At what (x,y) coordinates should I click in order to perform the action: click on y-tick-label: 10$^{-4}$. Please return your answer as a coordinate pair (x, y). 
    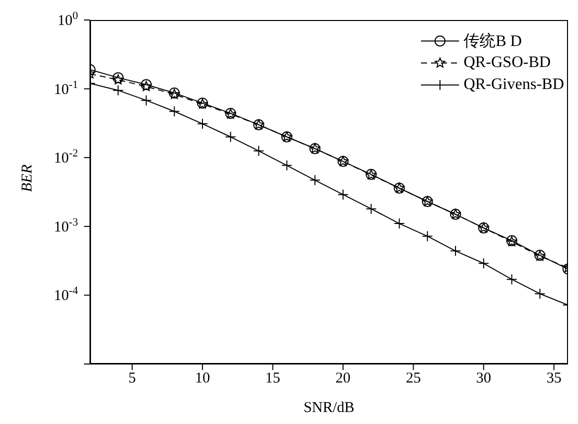
    Looking at the image, I should click on (66, 294).